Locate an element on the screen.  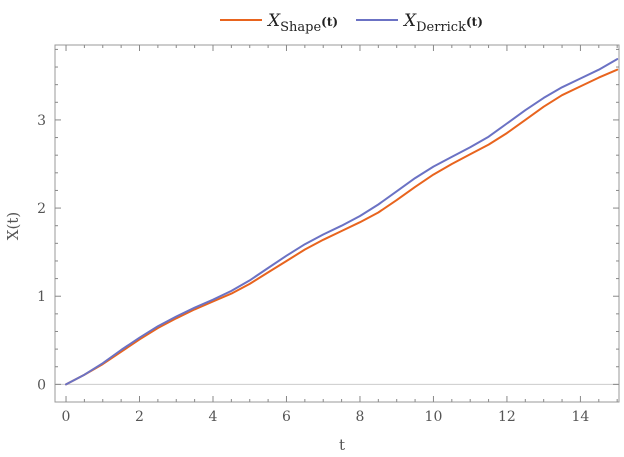
y-tick-label: 1 is located at coordinates (41, 297).